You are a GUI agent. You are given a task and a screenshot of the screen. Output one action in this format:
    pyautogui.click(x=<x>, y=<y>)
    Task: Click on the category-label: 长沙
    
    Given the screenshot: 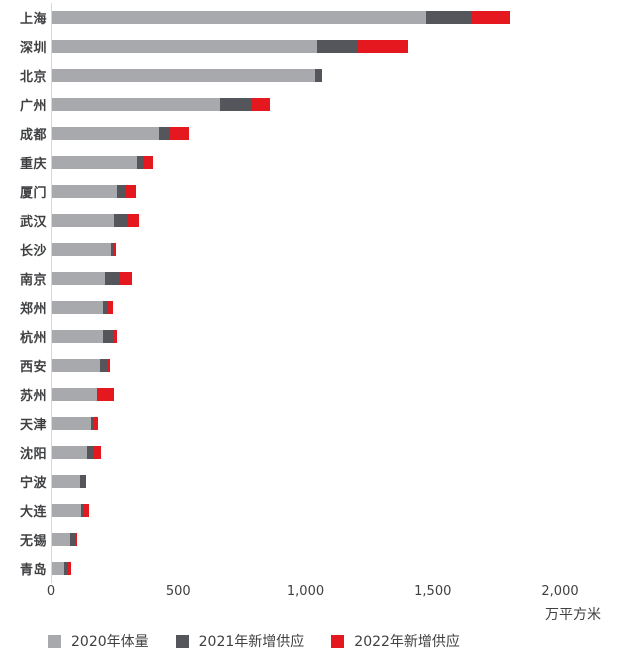 What is the action you would take?
    pyautogui.click(x=34, y=251)
    